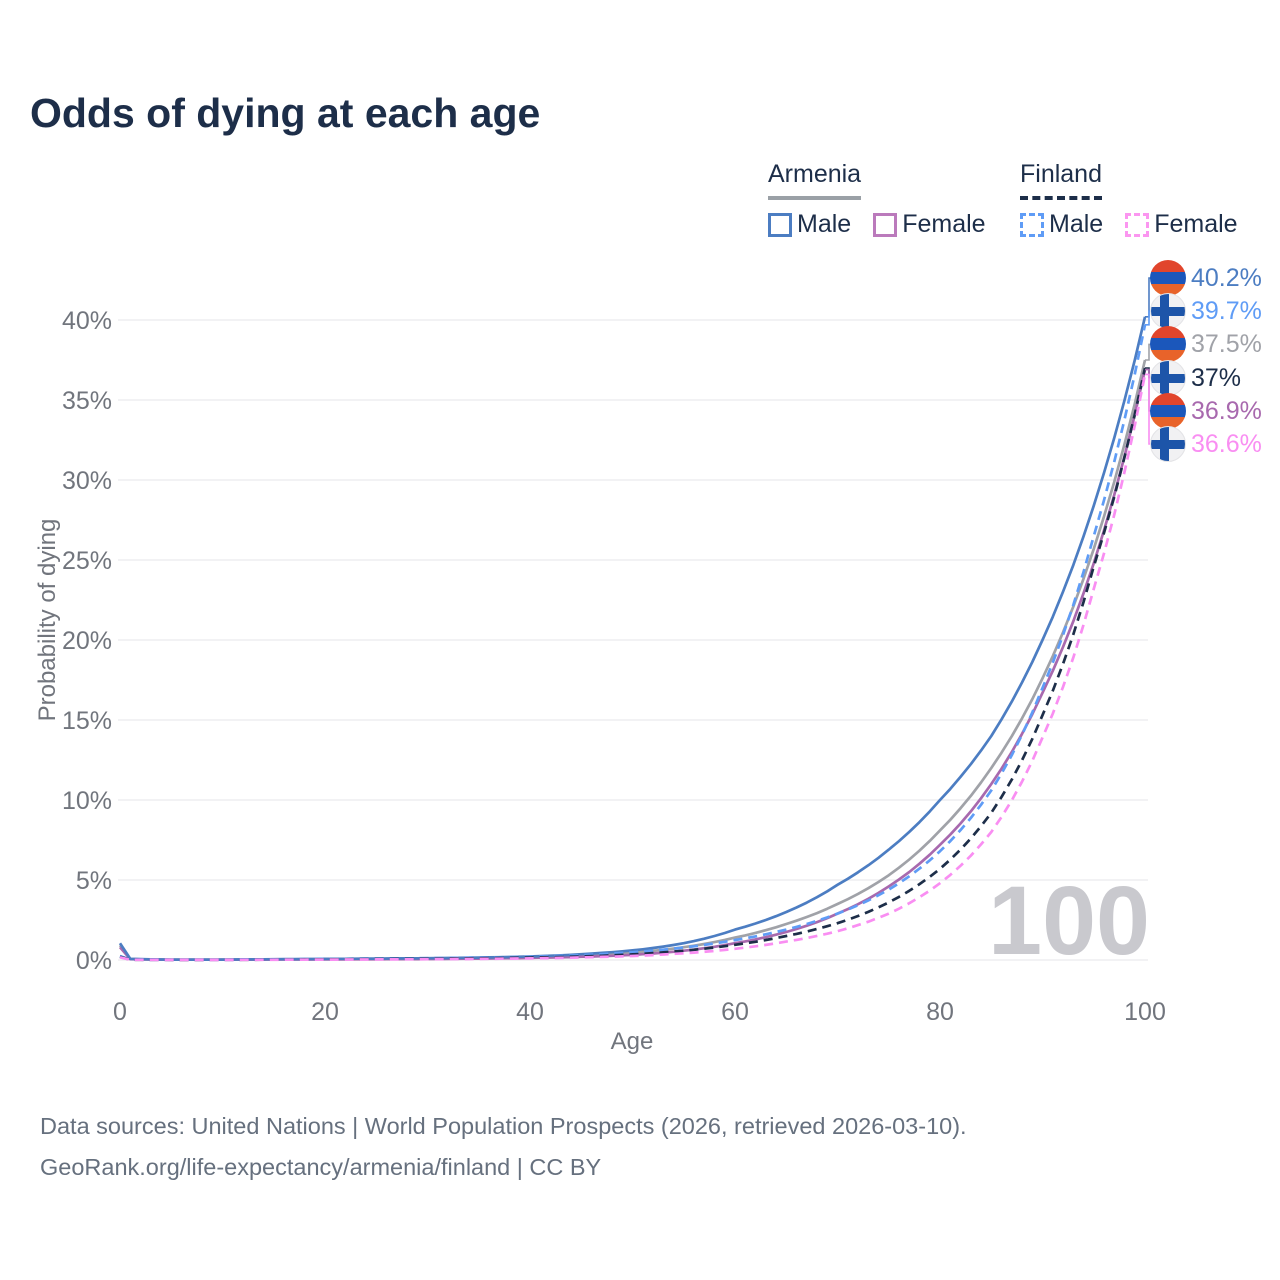 This screenshot has height=1280, width=1280. What do you see at coordinates (94, 881) in the screenshot?
I see `svg-text: 5%` at bounding box center [94, 881].